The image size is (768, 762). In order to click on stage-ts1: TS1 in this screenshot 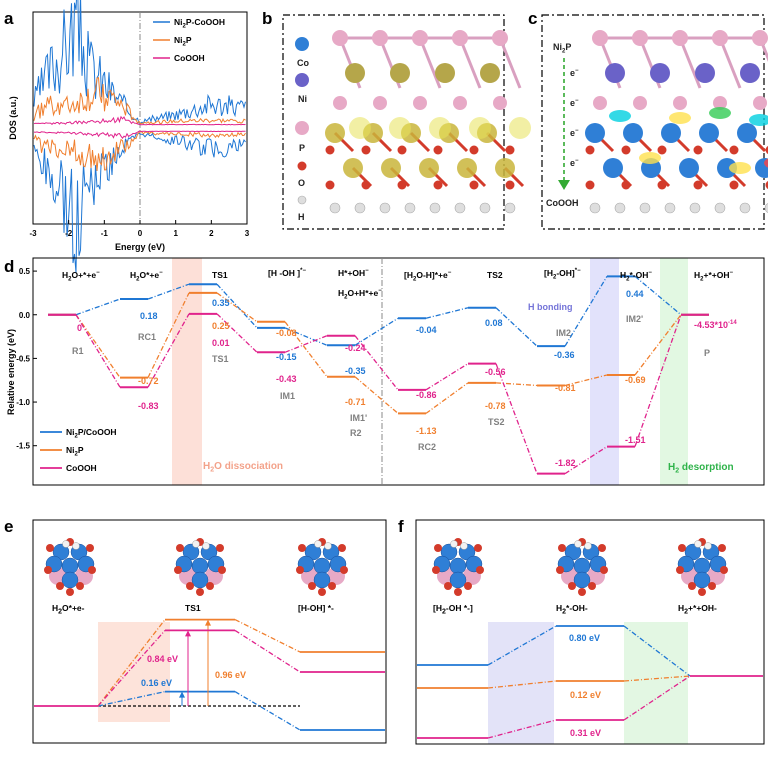, I will do `click(220, 275)`.